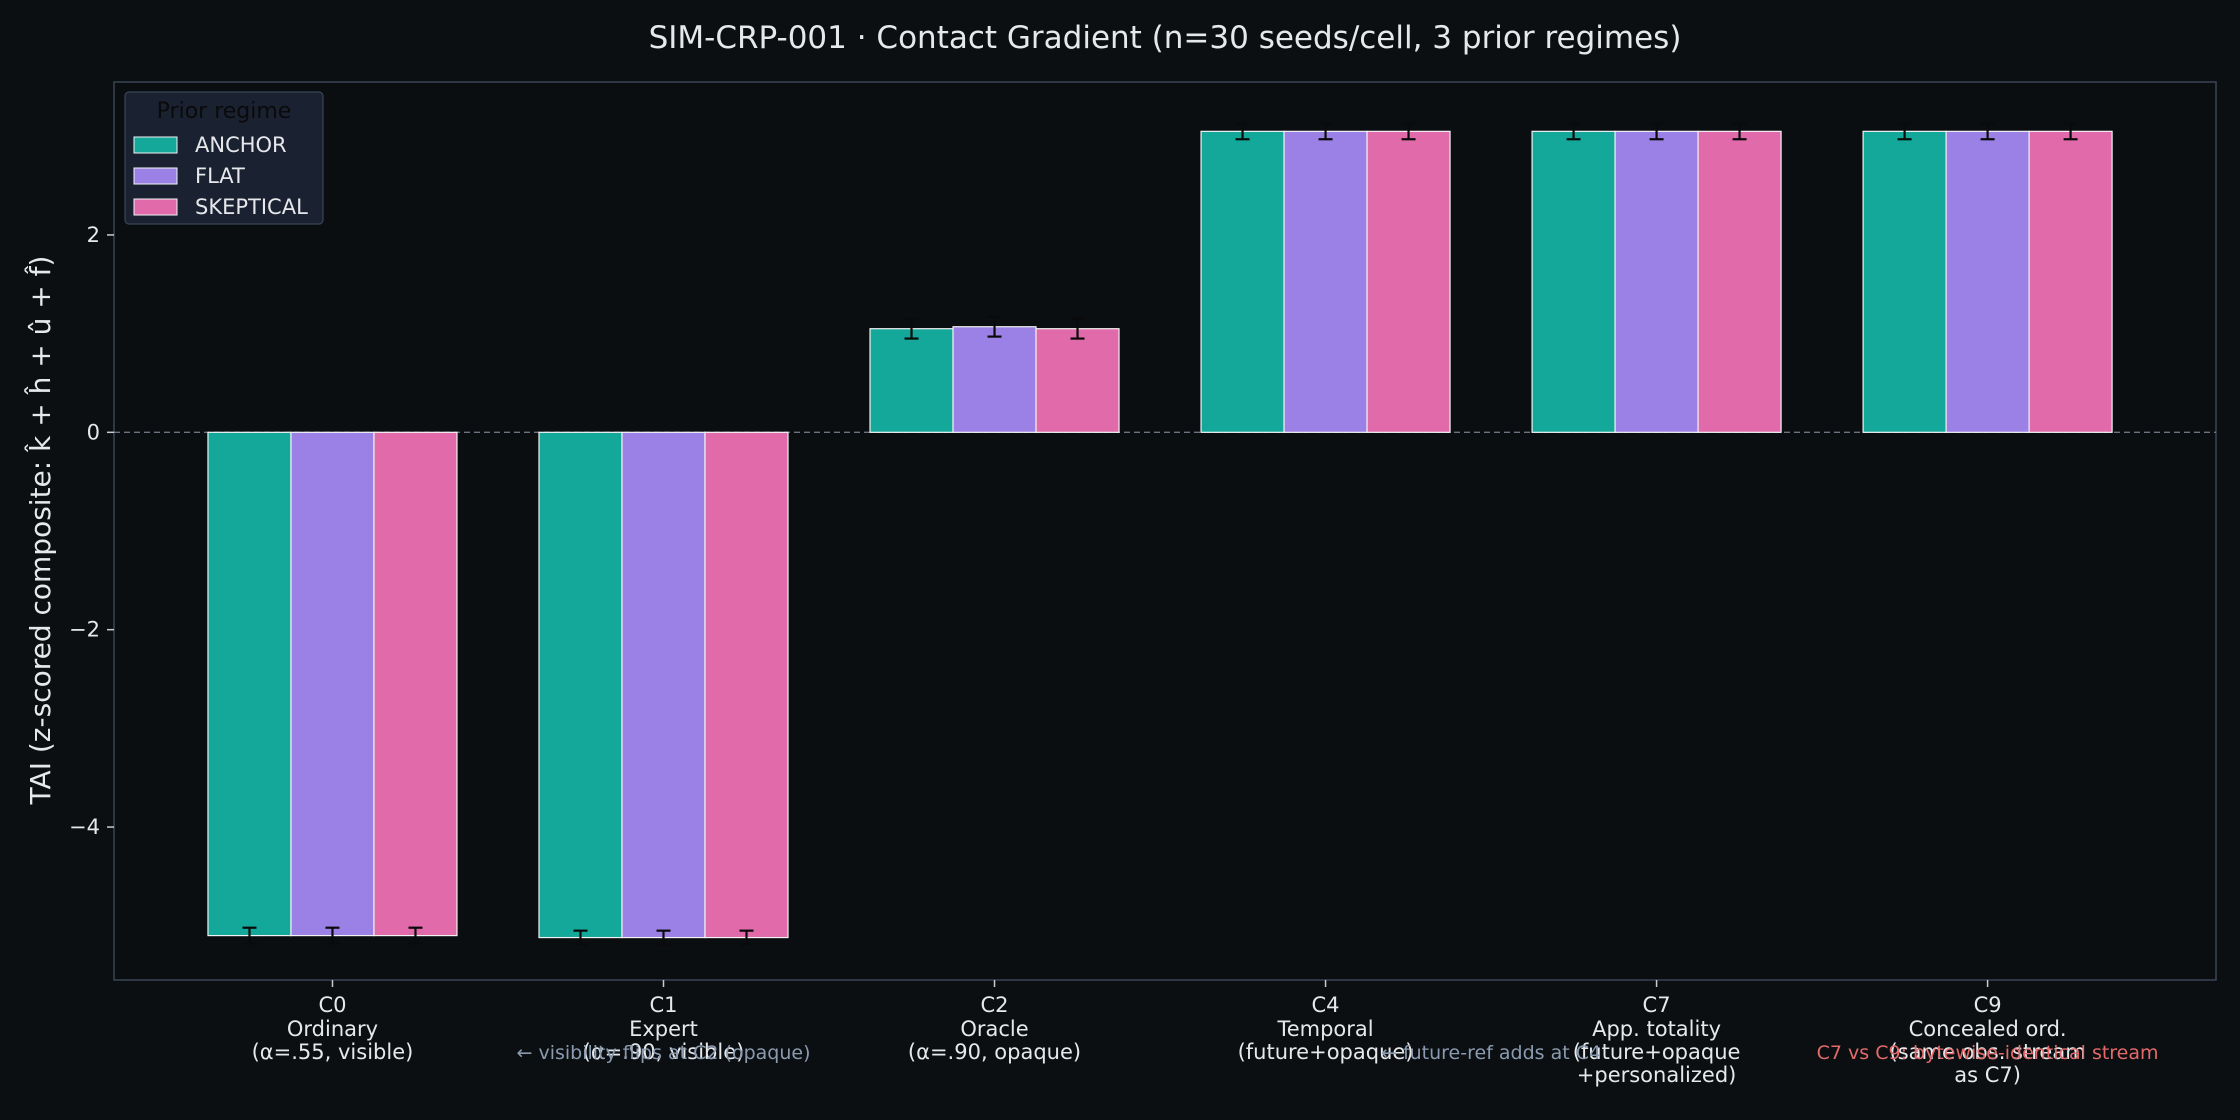 The image size is (2240, 1120). I want to click on bar-anchor-c9, so click(1904, 281).